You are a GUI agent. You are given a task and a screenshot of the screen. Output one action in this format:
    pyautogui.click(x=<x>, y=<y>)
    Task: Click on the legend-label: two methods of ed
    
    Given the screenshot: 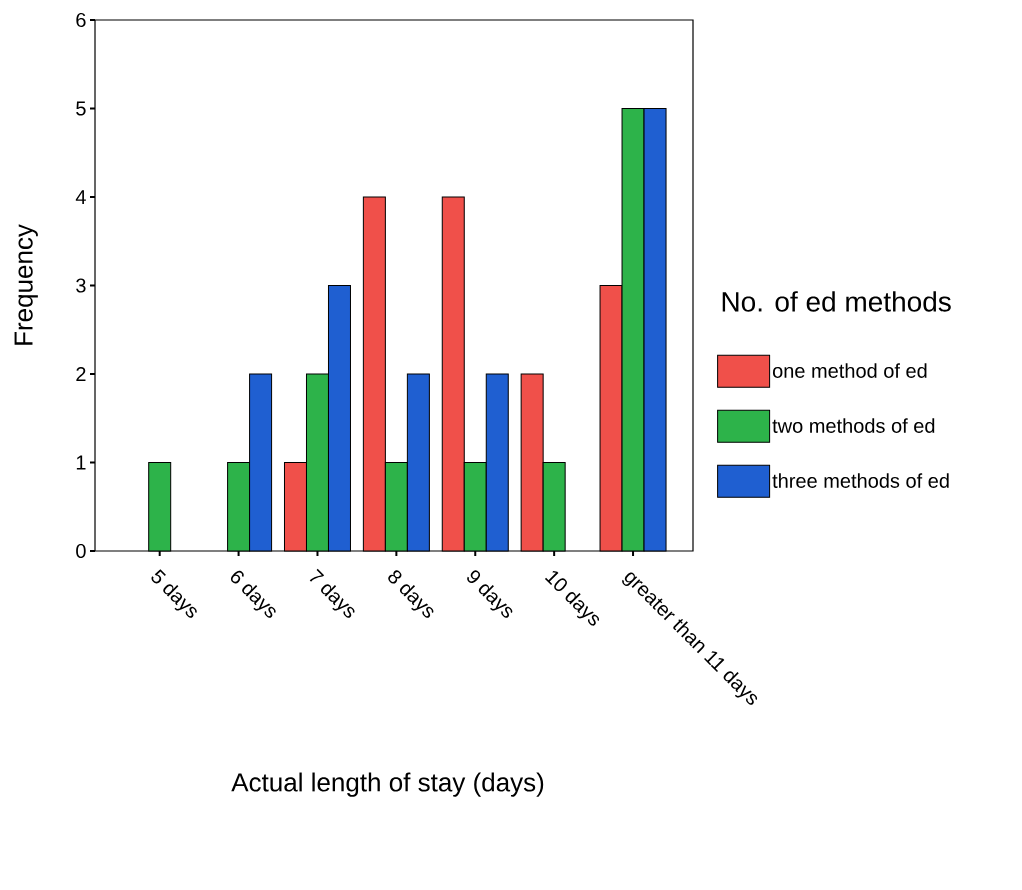 What is the action you would take?
    pyautogui.click(x=853, y=425)
    